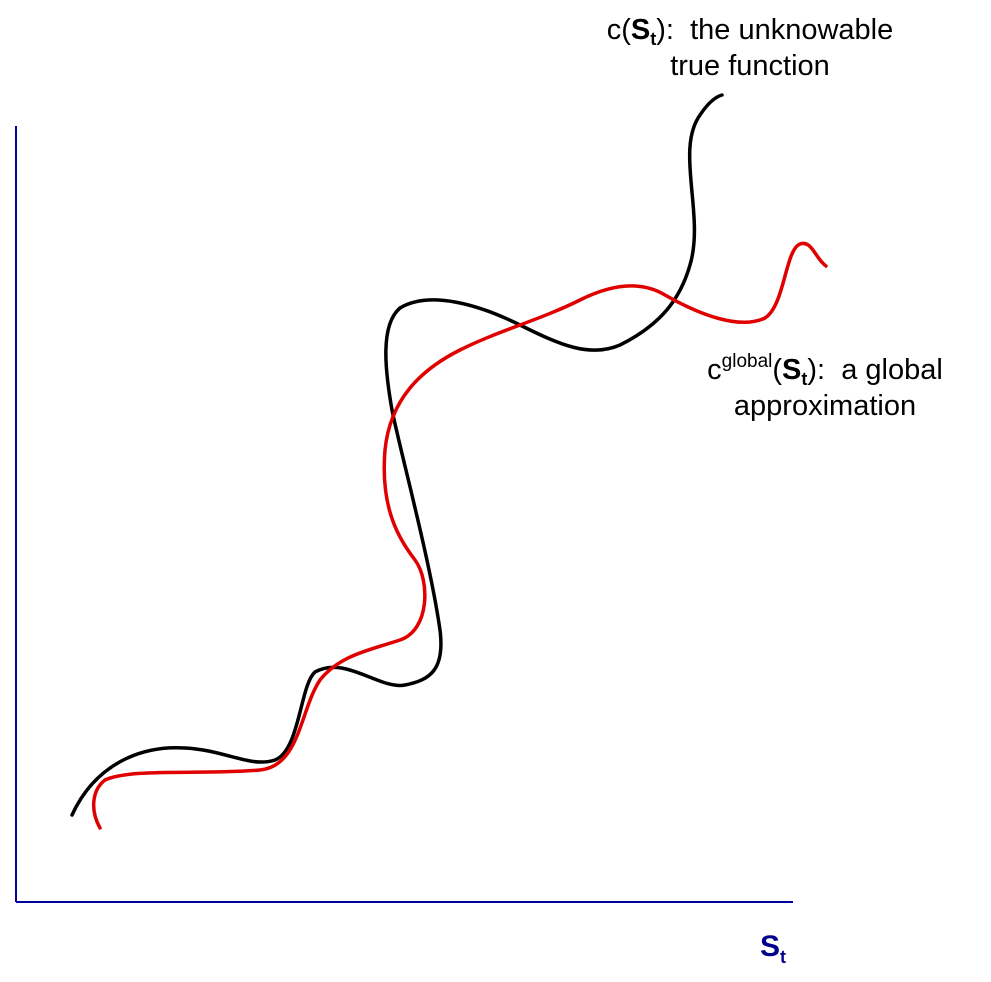 The width and height of the screenshot is (991, 982). I want to click on global-approximation-label: cglobal(St): a global approximation, so click(823, 388).